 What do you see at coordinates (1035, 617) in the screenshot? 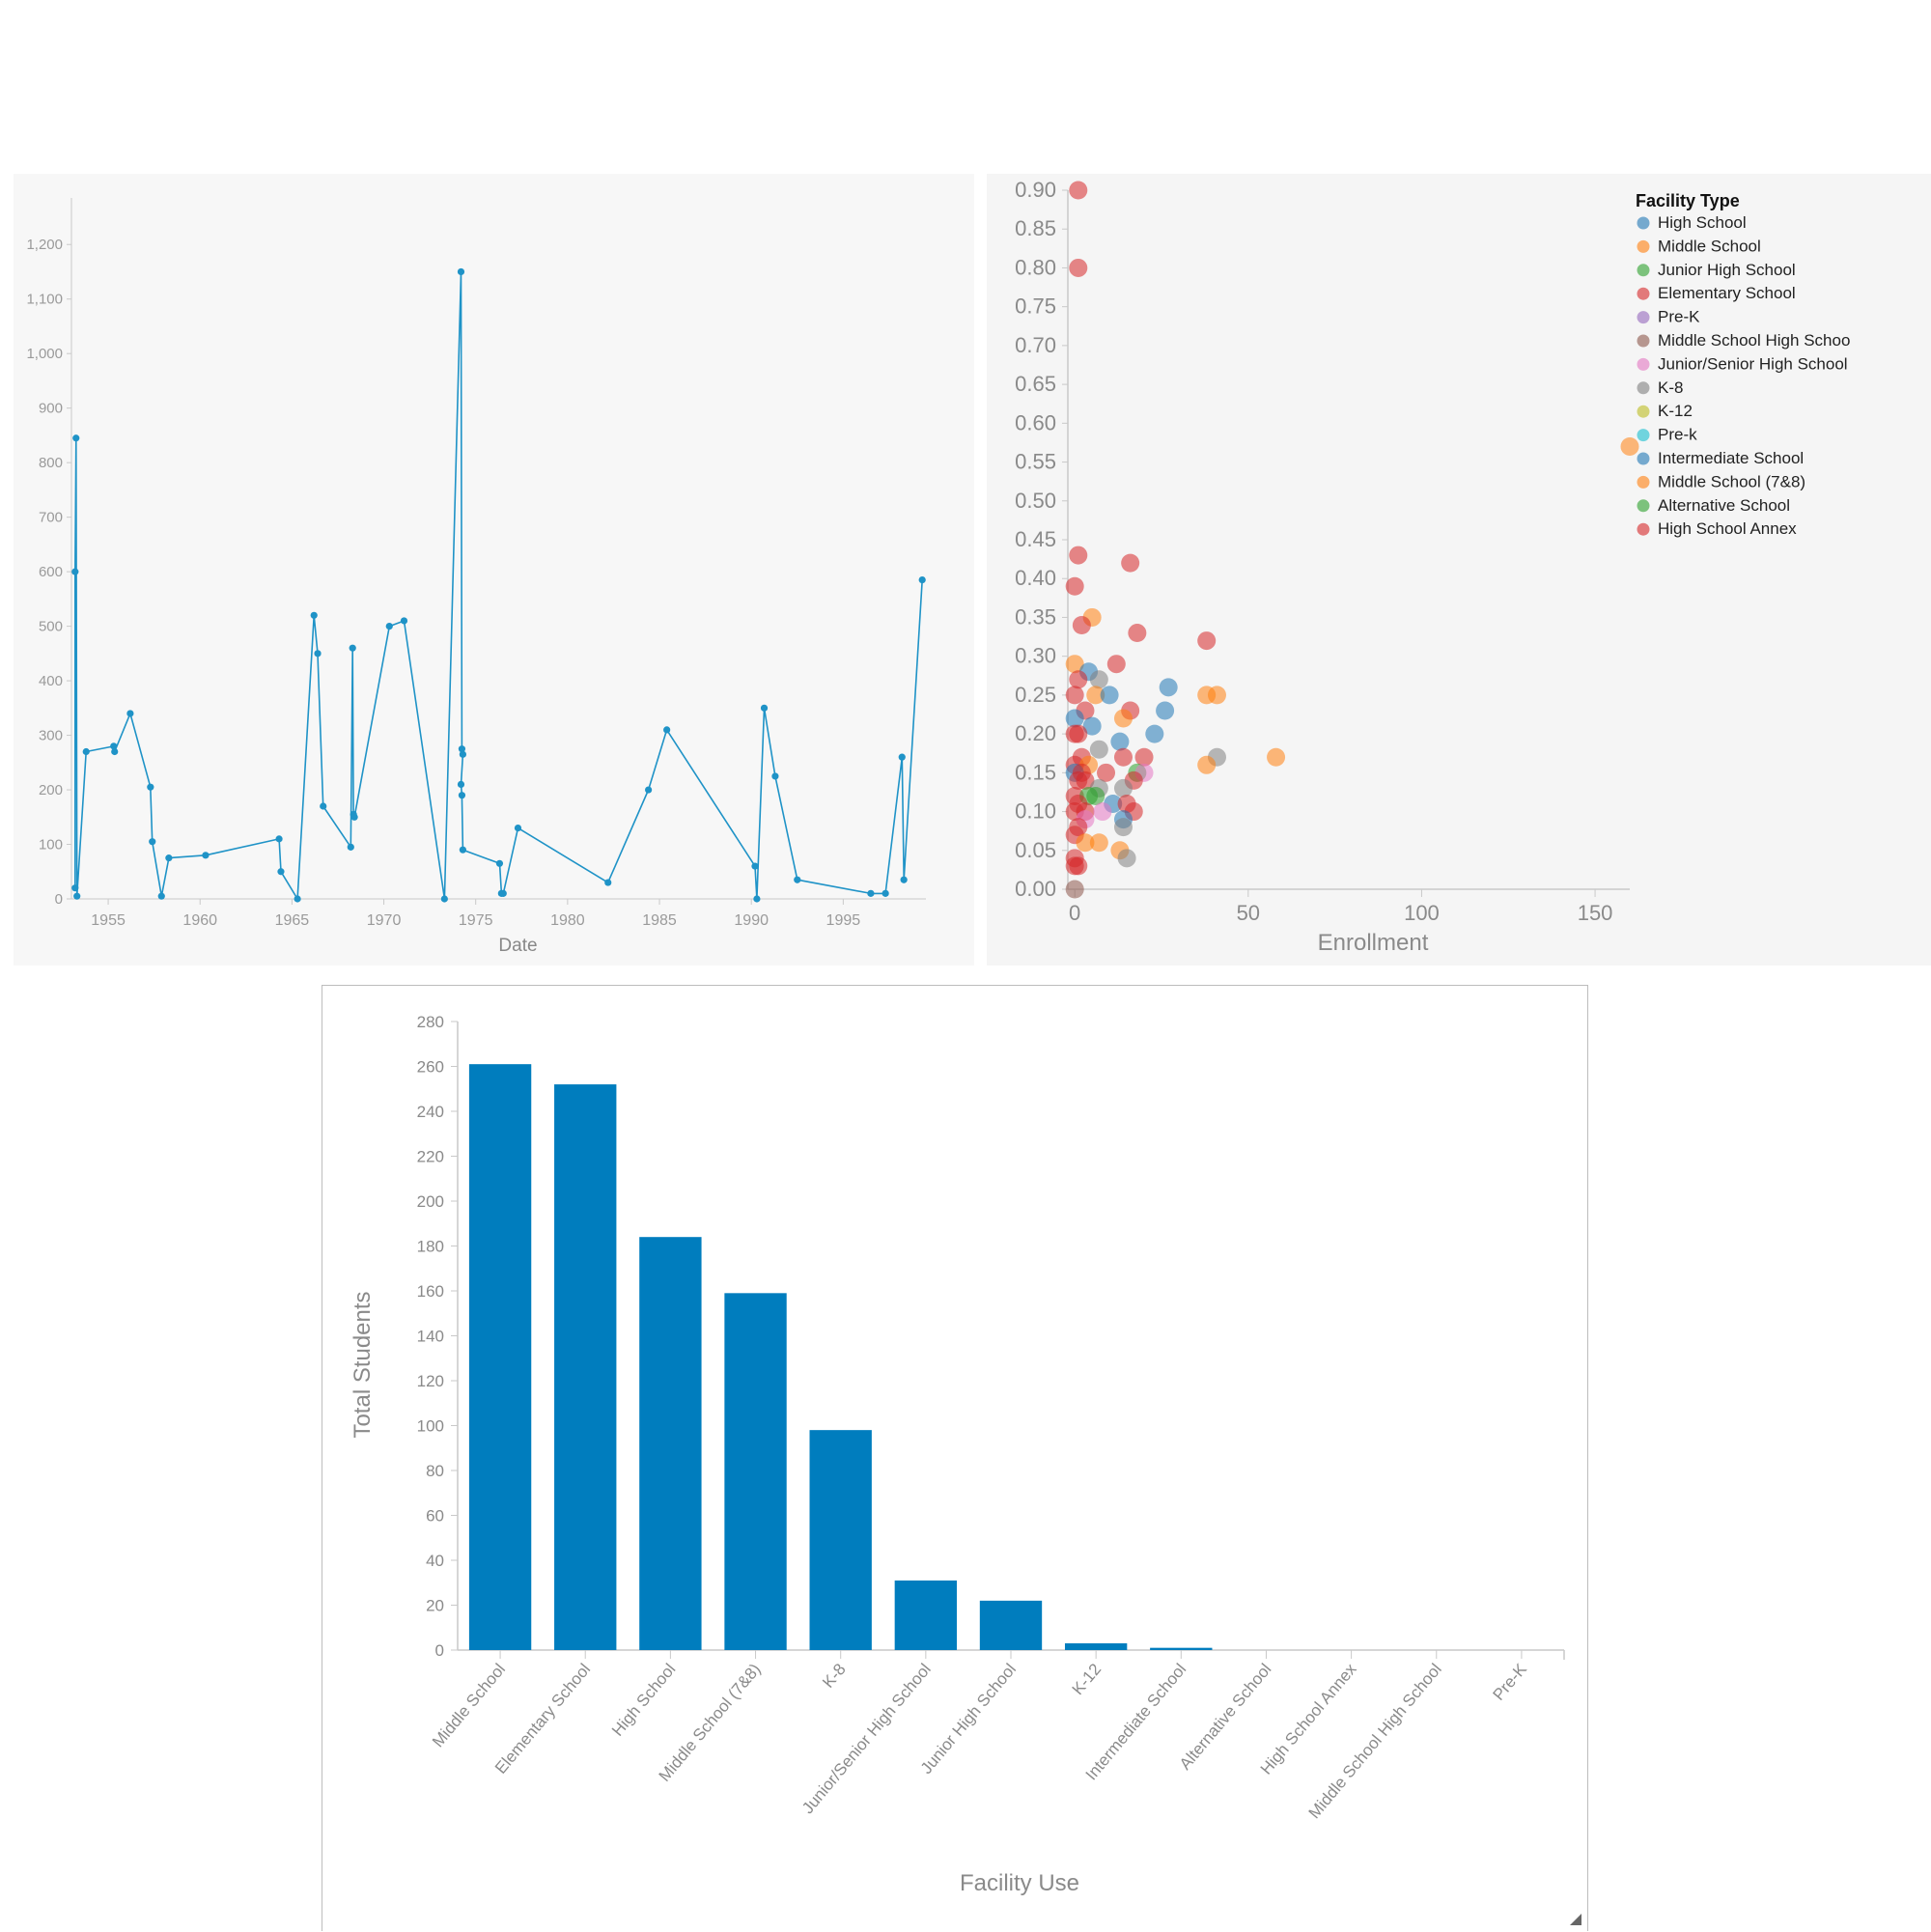
I see `y-tick-label: 0.35` at bounding box center [1035, 617].